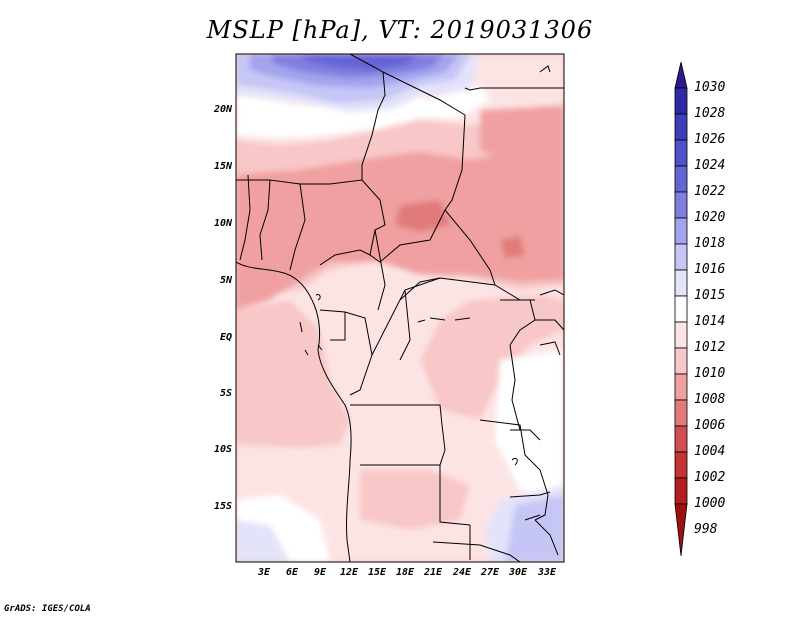 The image size is (800, 618). I want to click on colorbar-label: 1022, so click(710, 191).